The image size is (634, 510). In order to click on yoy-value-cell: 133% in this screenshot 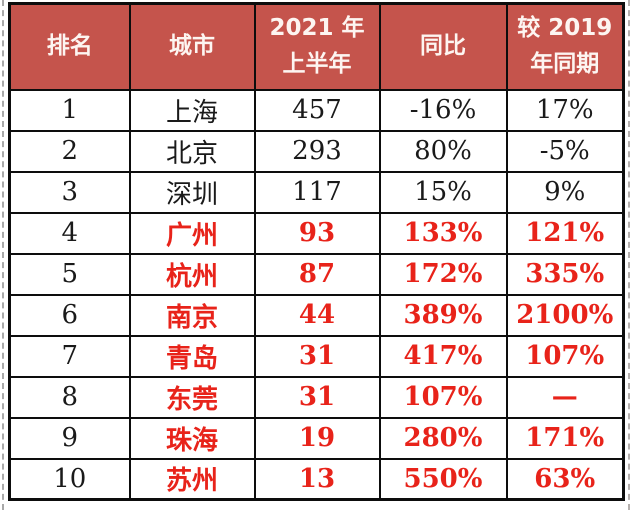, I will do `click(443, 233)`.